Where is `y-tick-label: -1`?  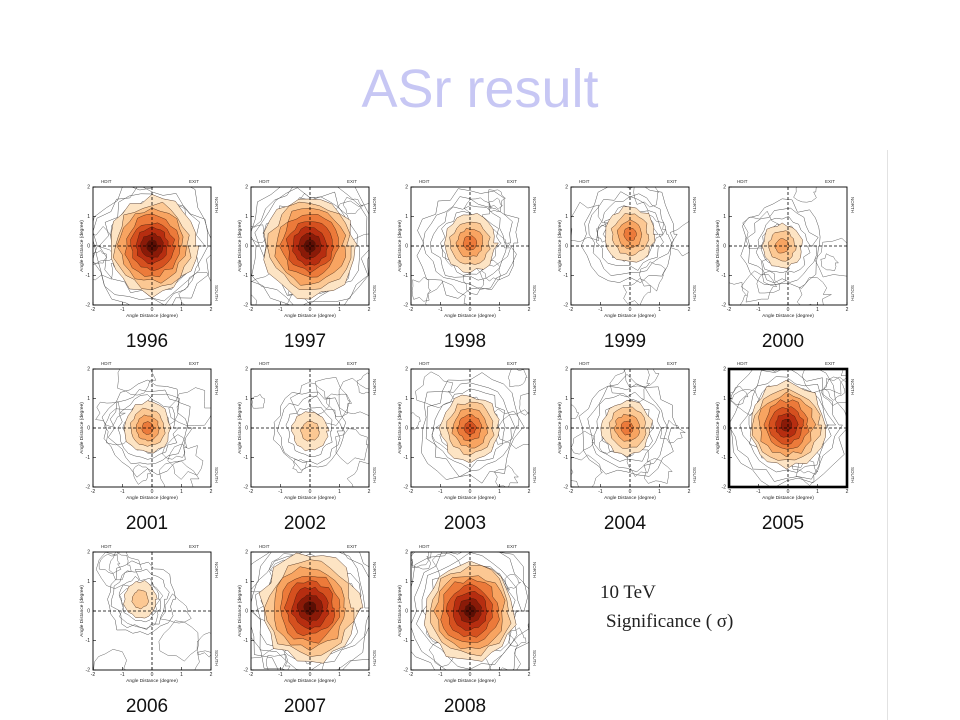 y-tick-label: -1 is located at coordinates (88, 641).